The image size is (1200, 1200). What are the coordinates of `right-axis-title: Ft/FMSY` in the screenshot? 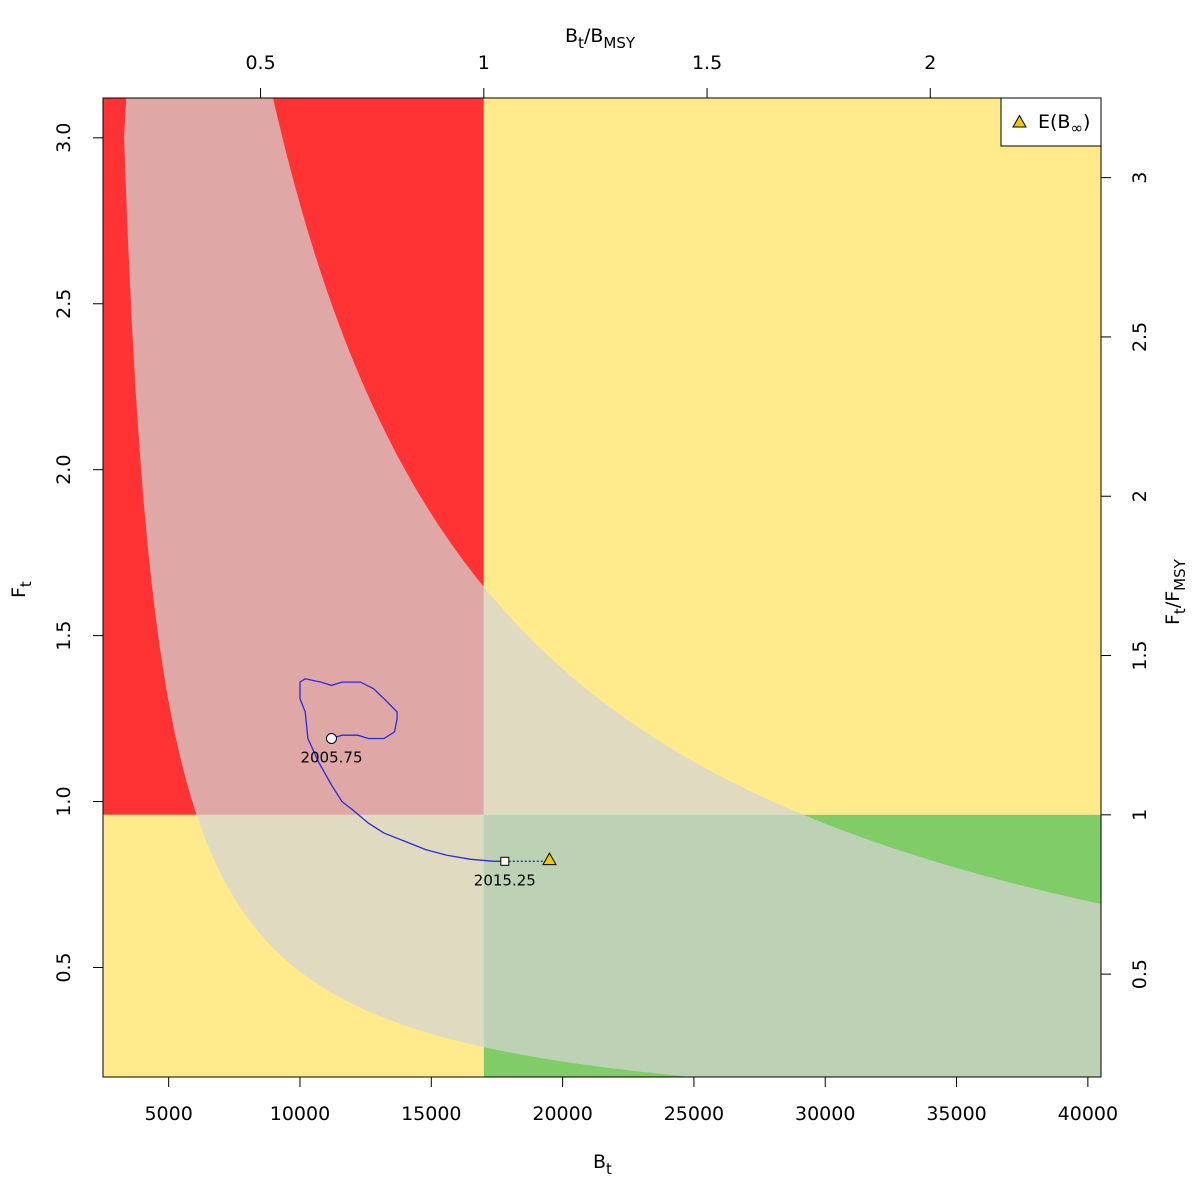 It's located at (1175, 591).